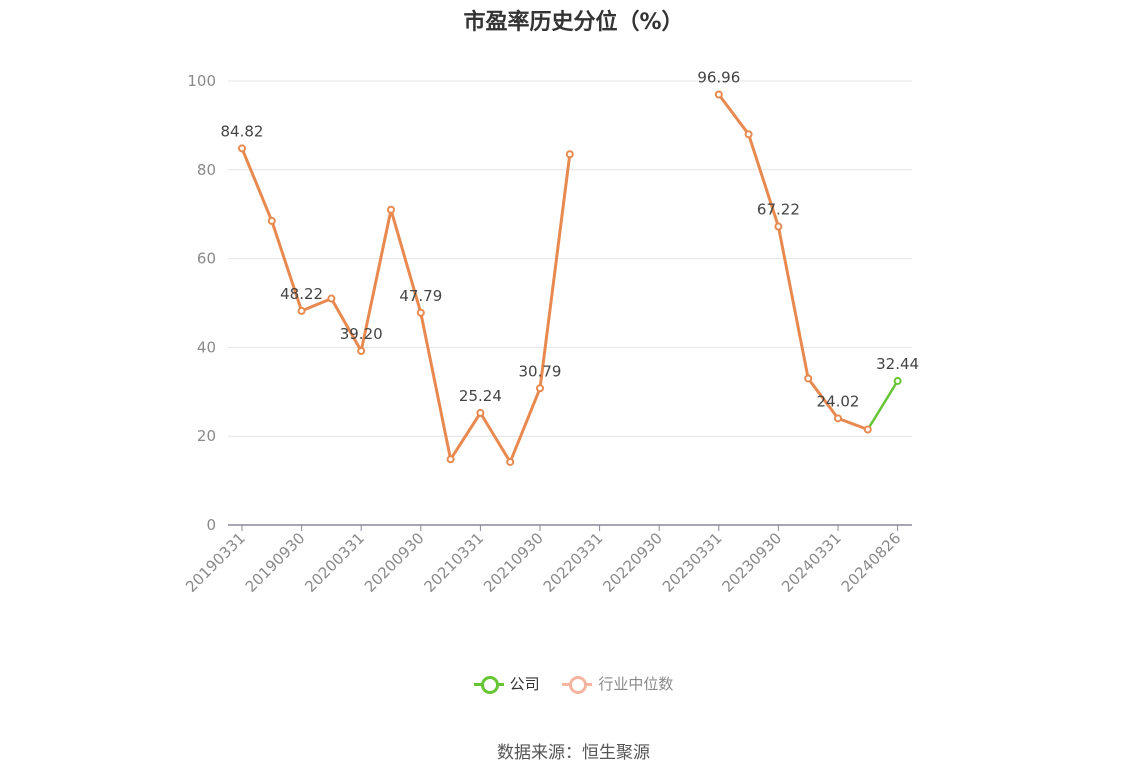 The width and height of the screenshot is (1147, 776). Describe the element at coordinates (778, 210) in the screenshot. I see `data-label: 67.22` at that location.